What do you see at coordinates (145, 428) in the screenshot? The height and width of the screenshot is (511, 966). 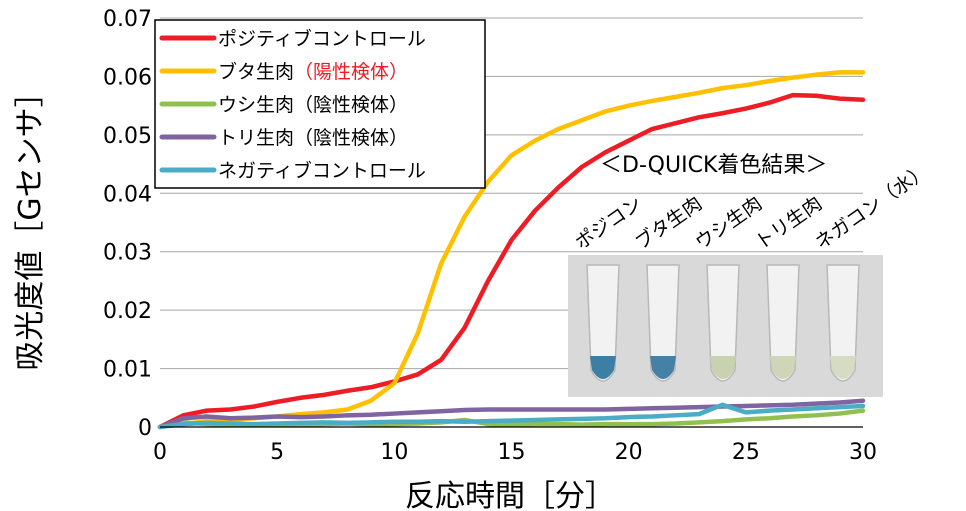 I see `y-tick-label-0: 0` at bounding box center [145, 428].